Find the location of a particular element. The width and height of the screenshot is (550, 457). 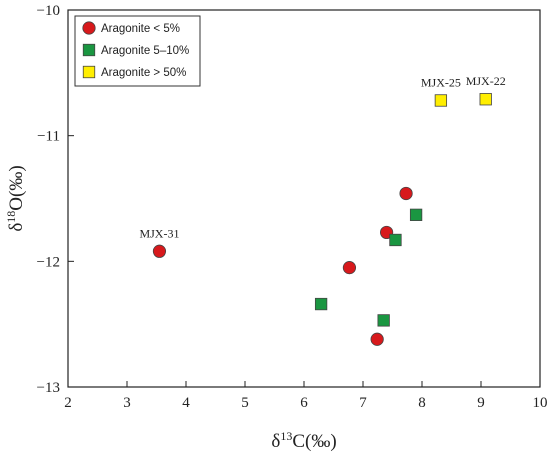

x-axis-title-sup: 13 is located at coordinates (286, 436).